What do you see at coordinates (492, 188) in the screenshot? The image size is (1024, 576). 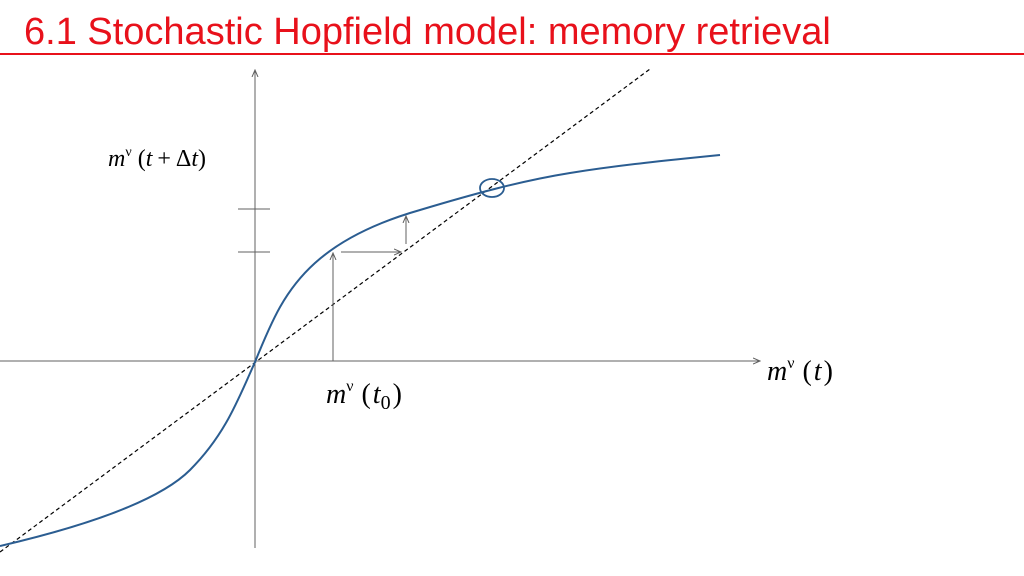 I see `fixed-point-circle` at bounding box center [492, 188].